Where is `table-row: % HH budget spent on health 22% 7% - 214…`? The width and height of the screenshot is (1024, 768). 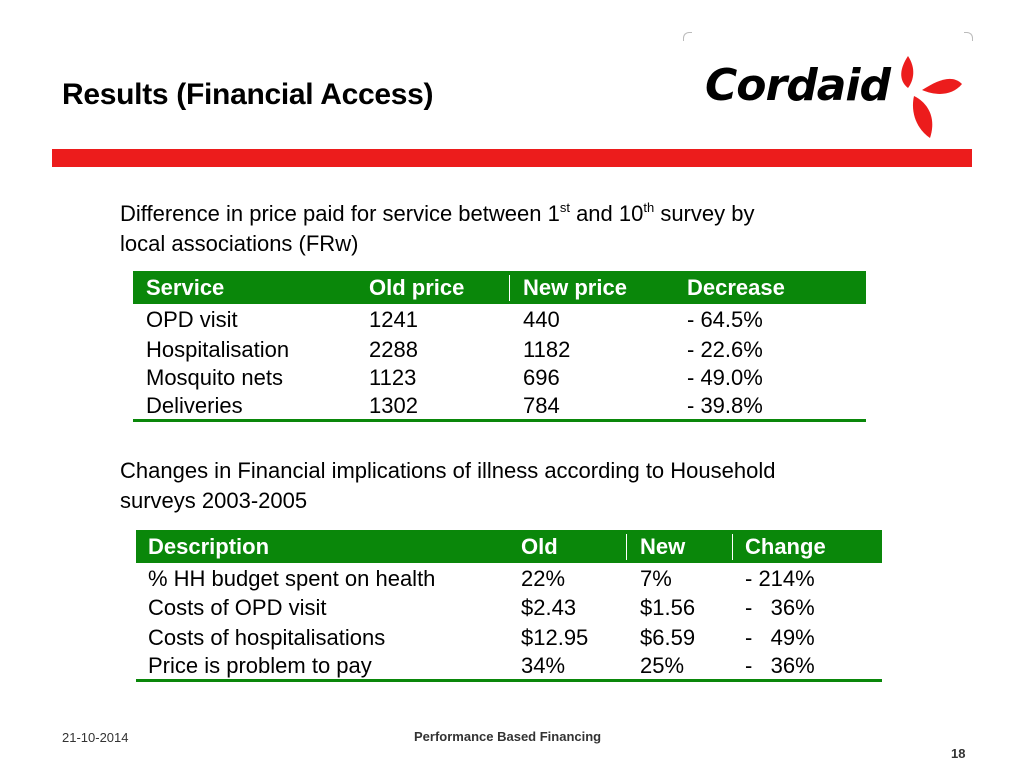 table-row: % HH budget spent on health 22% 7% - 214… is located at coordinates (509, 578).